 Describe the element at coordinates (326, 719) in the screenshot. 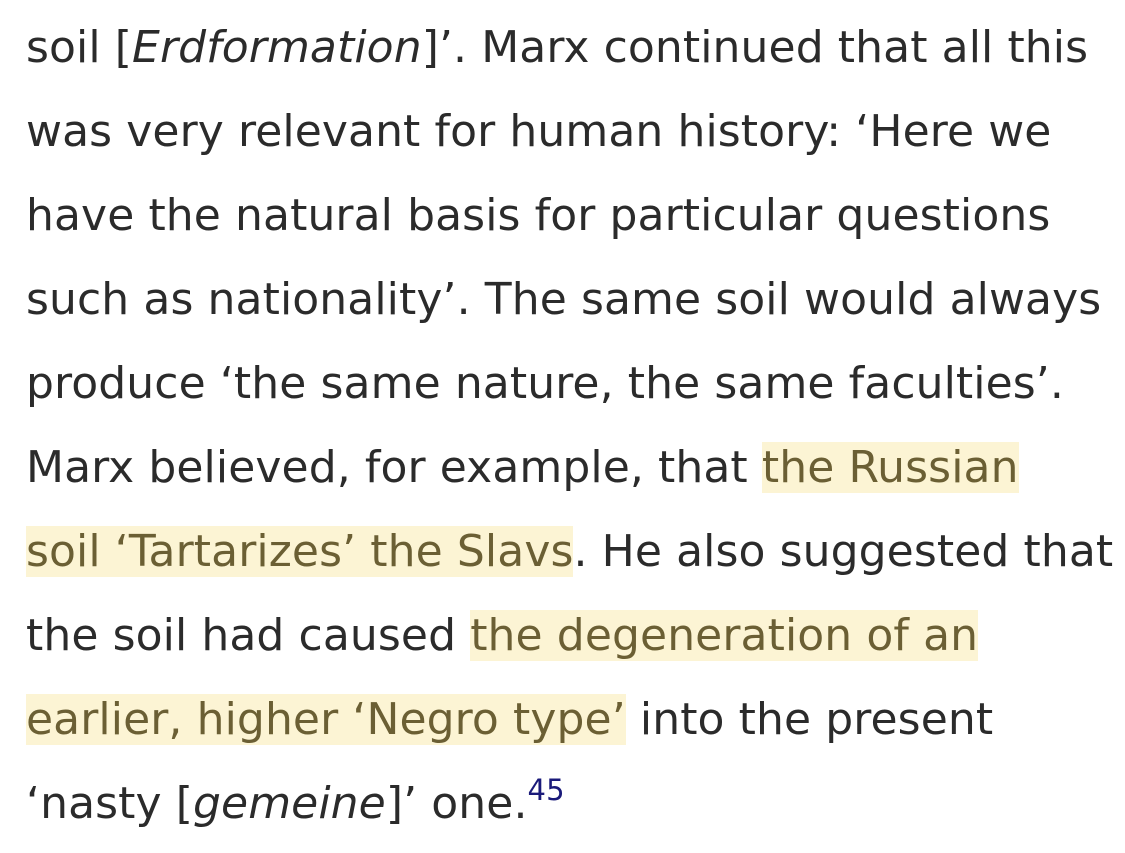

I see `highlight: earlier, higher ‘Negro type’` at that location.